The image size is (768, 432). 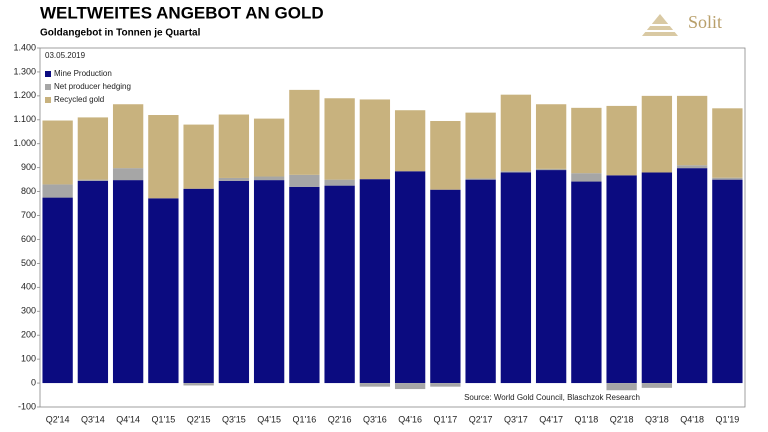 I want to click on x-tick-label: Q2'17, so click(x=481, y=419).